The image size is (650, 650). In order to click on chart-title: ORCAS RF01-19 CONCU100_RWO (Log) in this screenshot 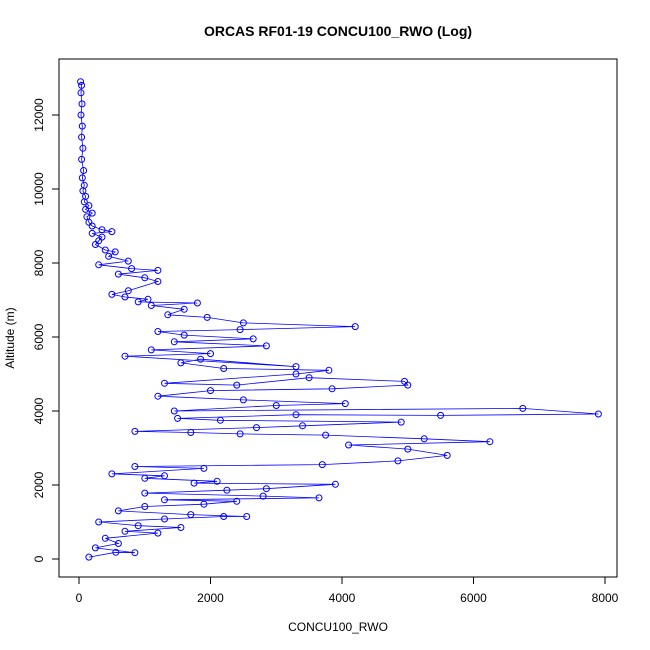, I will do `click(338, 31)`.